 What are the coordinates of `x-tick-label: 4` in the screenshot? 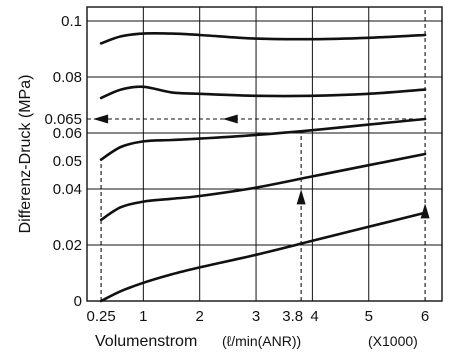 It's located at (314, 316).